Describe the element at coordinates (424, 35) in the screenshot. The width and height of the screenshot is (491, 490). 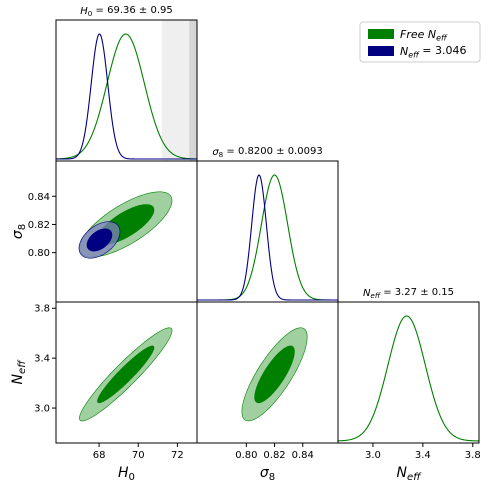
I see `legend-label-0: Free Neff` at that location.